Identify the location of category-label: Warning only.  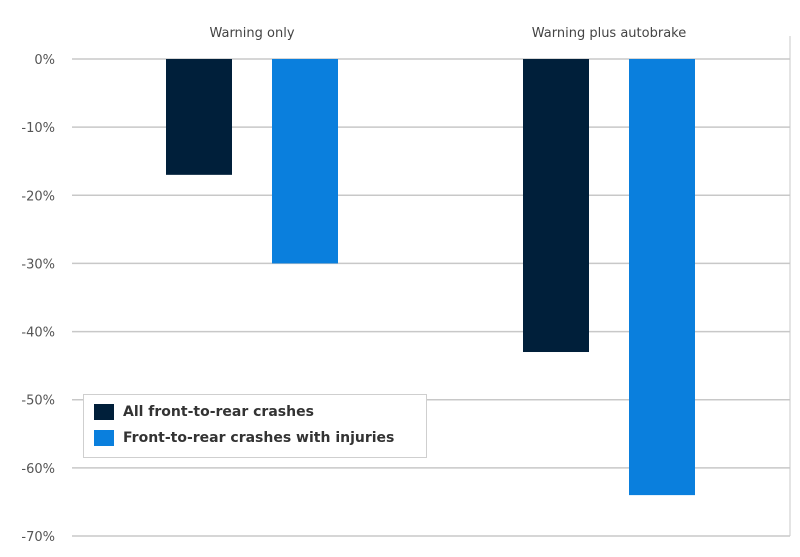
(251, 33).